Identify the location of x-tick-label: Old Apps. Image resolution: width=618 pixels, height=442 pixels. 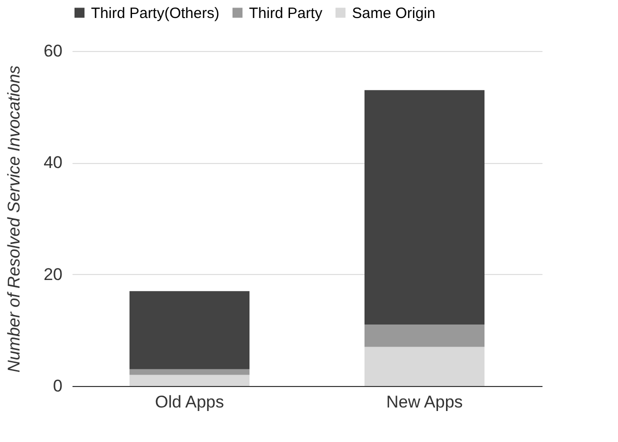
(189, 402).